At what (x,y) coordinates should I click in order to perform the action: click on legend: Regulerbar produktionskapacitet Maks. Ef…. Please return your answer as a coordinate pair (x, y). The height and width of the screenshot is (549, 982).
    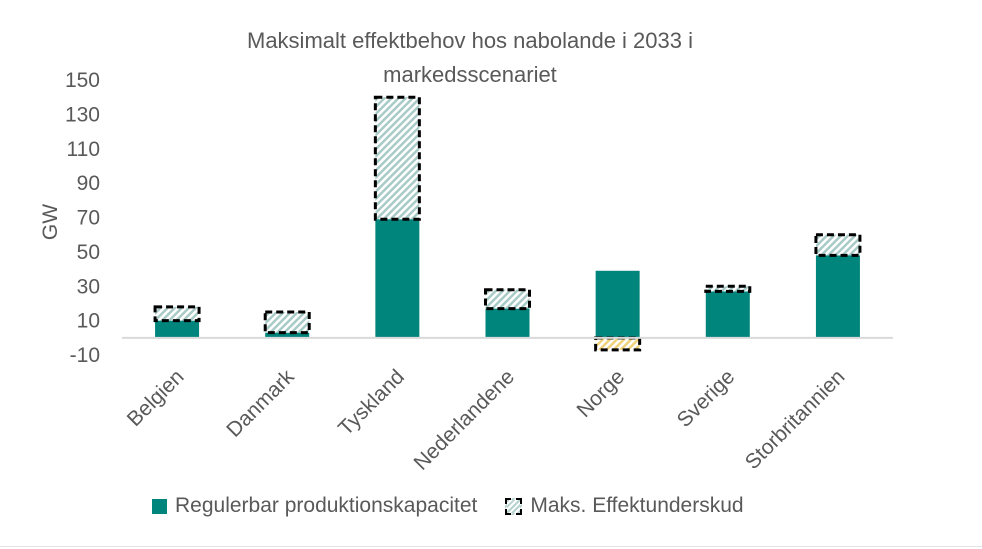
    Looking at the image, I should click on (462, 506).